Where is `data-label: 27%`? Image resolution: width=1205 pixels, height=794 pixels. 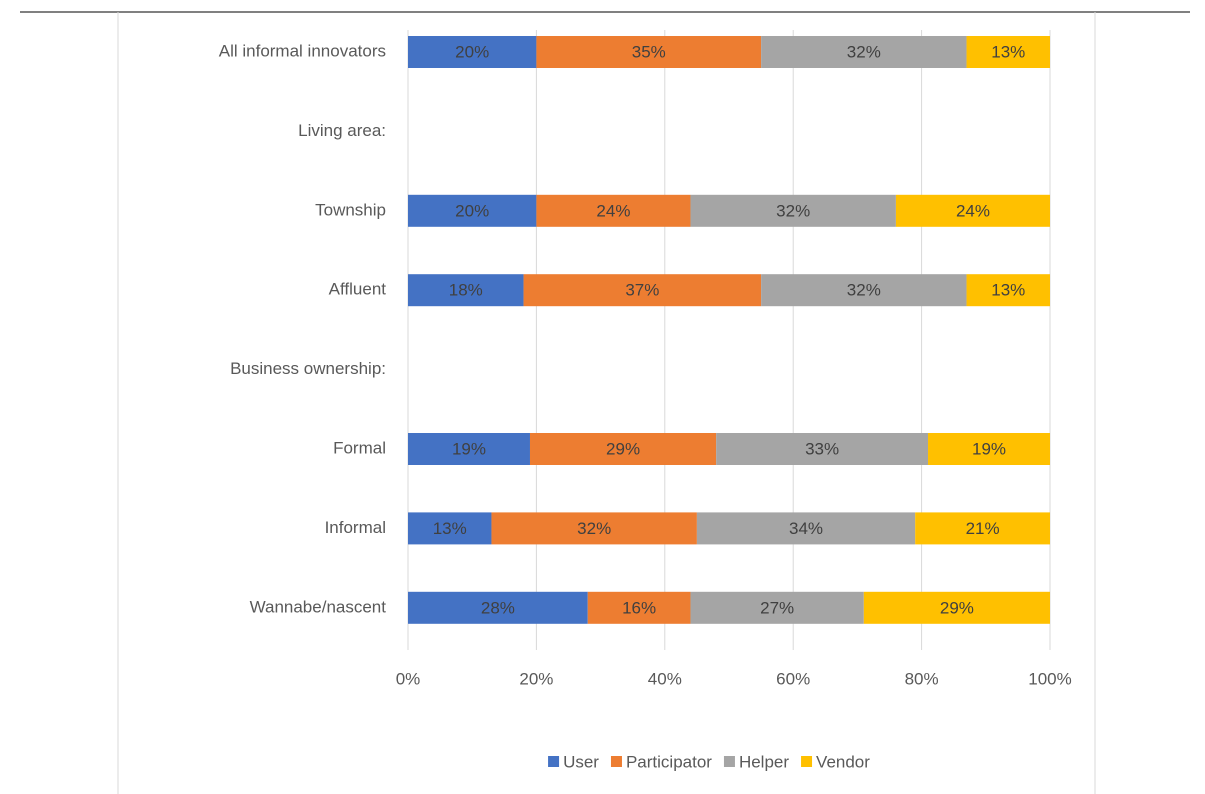
data-label: 27% is located at coordinates (777, 607).